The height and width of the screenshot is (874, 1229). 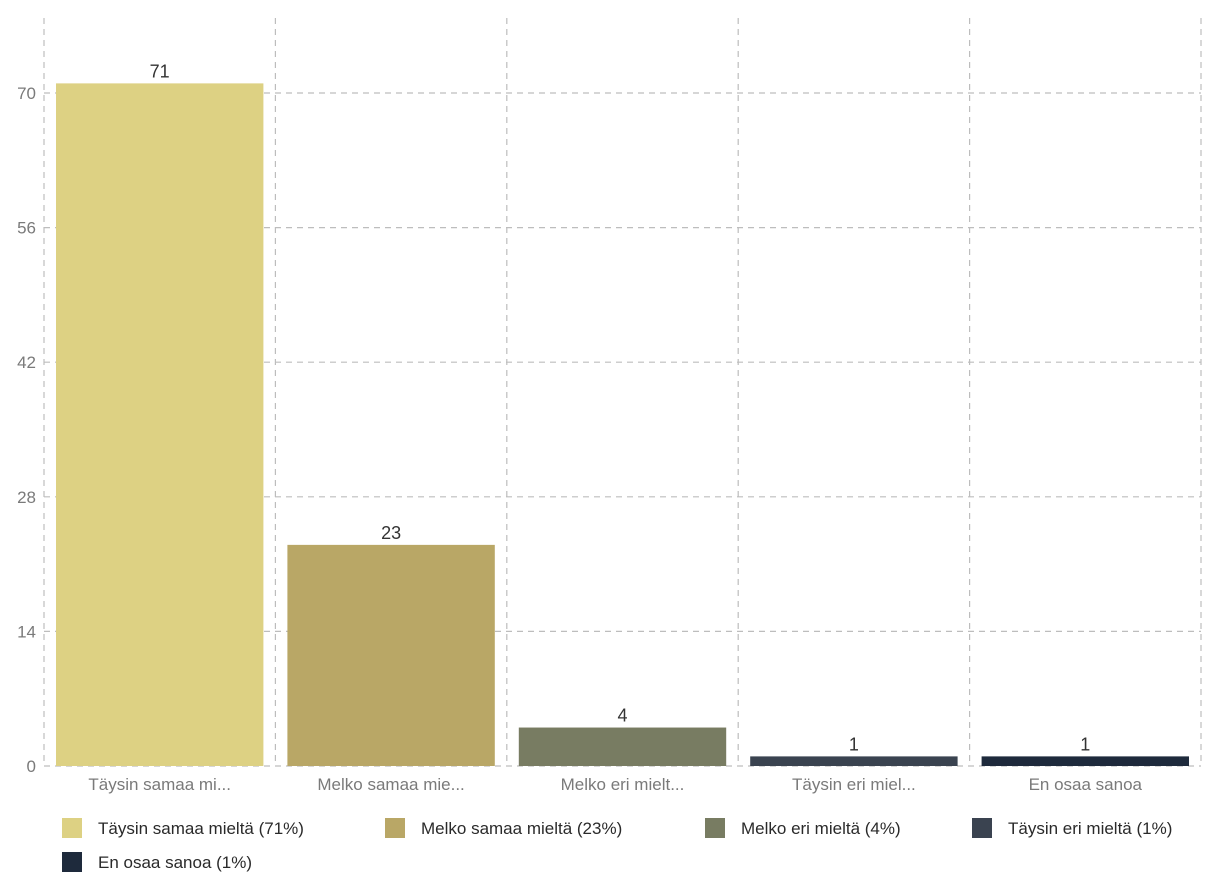 I want to click on legend-label: Täysin eri mieltä (1%), so click(x=1090, y=828).